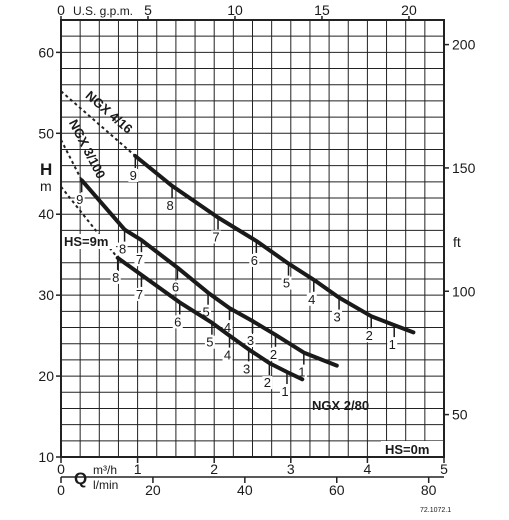 This screenshot has height=520, width=509. Describe the element at coordinates (46, 186) in the screenshot. I see `head-unit-label: m` at that location.